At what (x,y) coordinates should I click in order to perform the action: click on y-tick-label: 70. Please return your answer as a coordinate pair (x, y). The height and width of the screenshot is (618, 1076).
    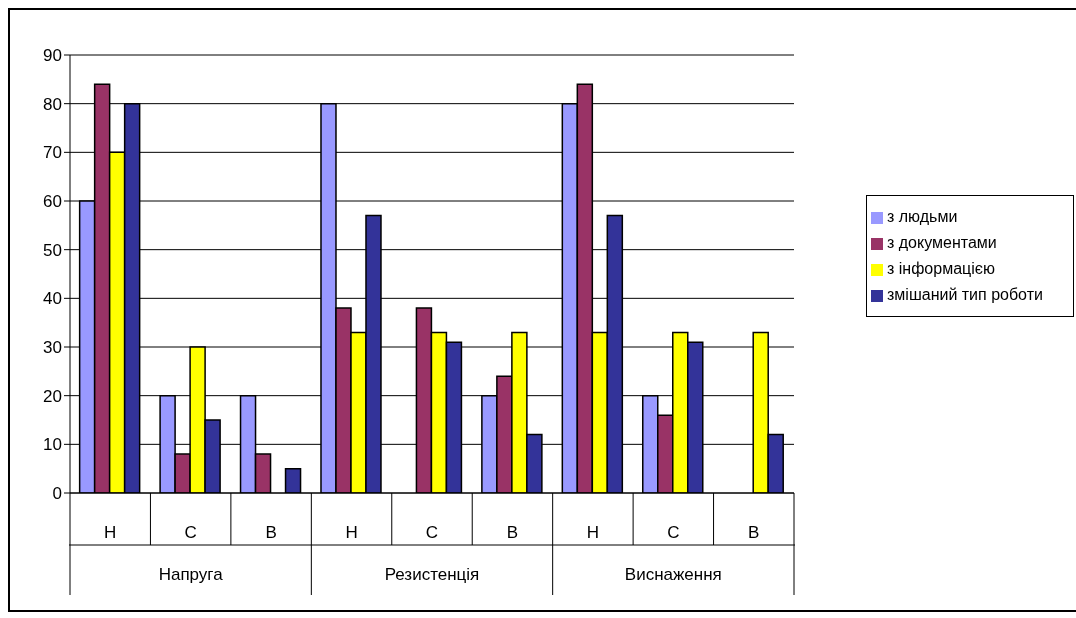
    Looking at the image, I should click on (52, 153).